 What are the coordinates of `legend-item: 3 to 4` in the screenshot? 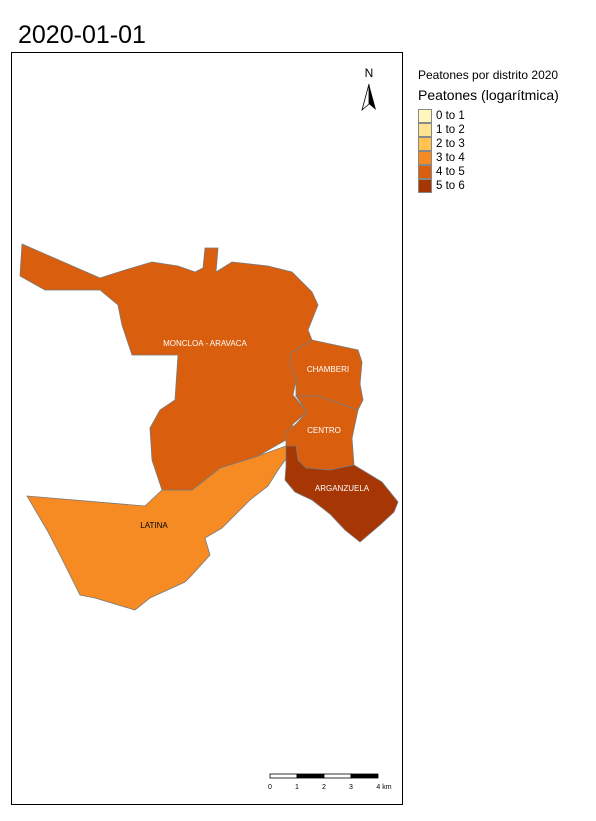 It's located at (488, 158).